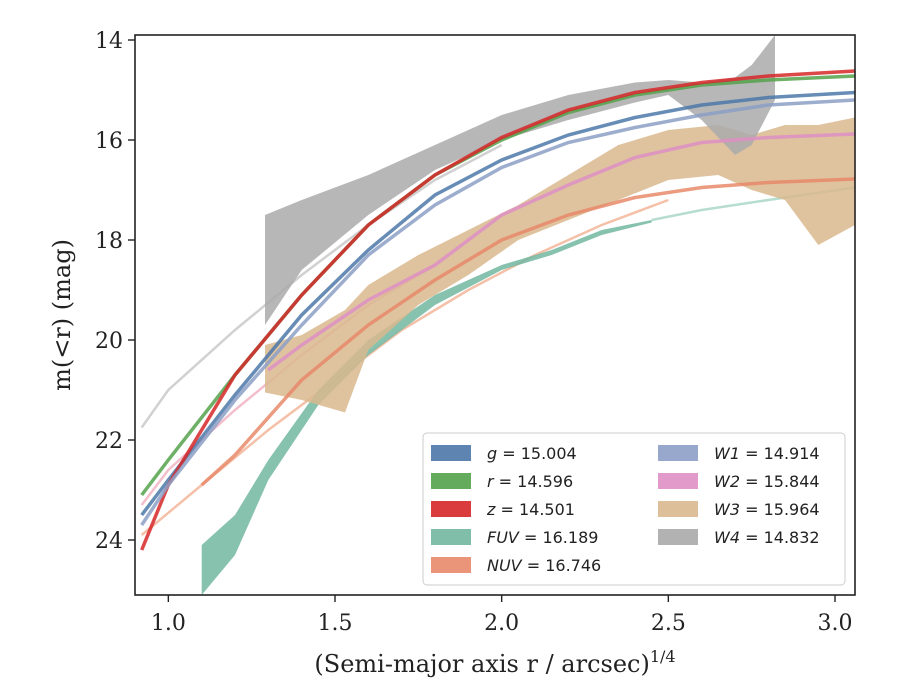 Image resolution: width=900 pixels, height=700 pixels. What do you see at coordinates (451, 565) in the screenshot?
I see `legend-swatch-nuv` at bounding box center [451, 565].